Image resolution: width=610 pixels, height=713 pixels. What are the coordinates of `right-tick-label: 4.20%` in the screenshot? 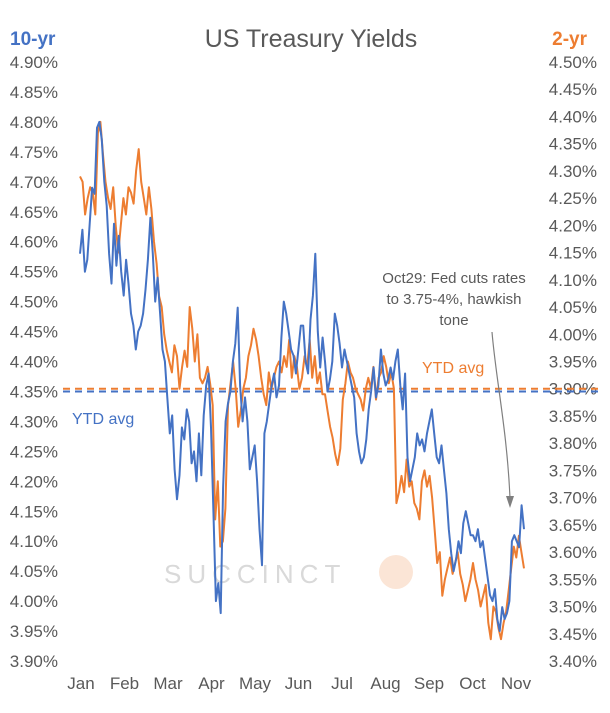 It's located at (573, 225).